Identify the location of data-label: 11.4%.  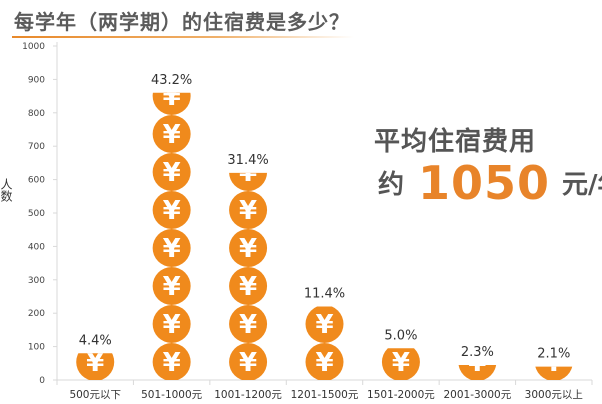
(324, 294).